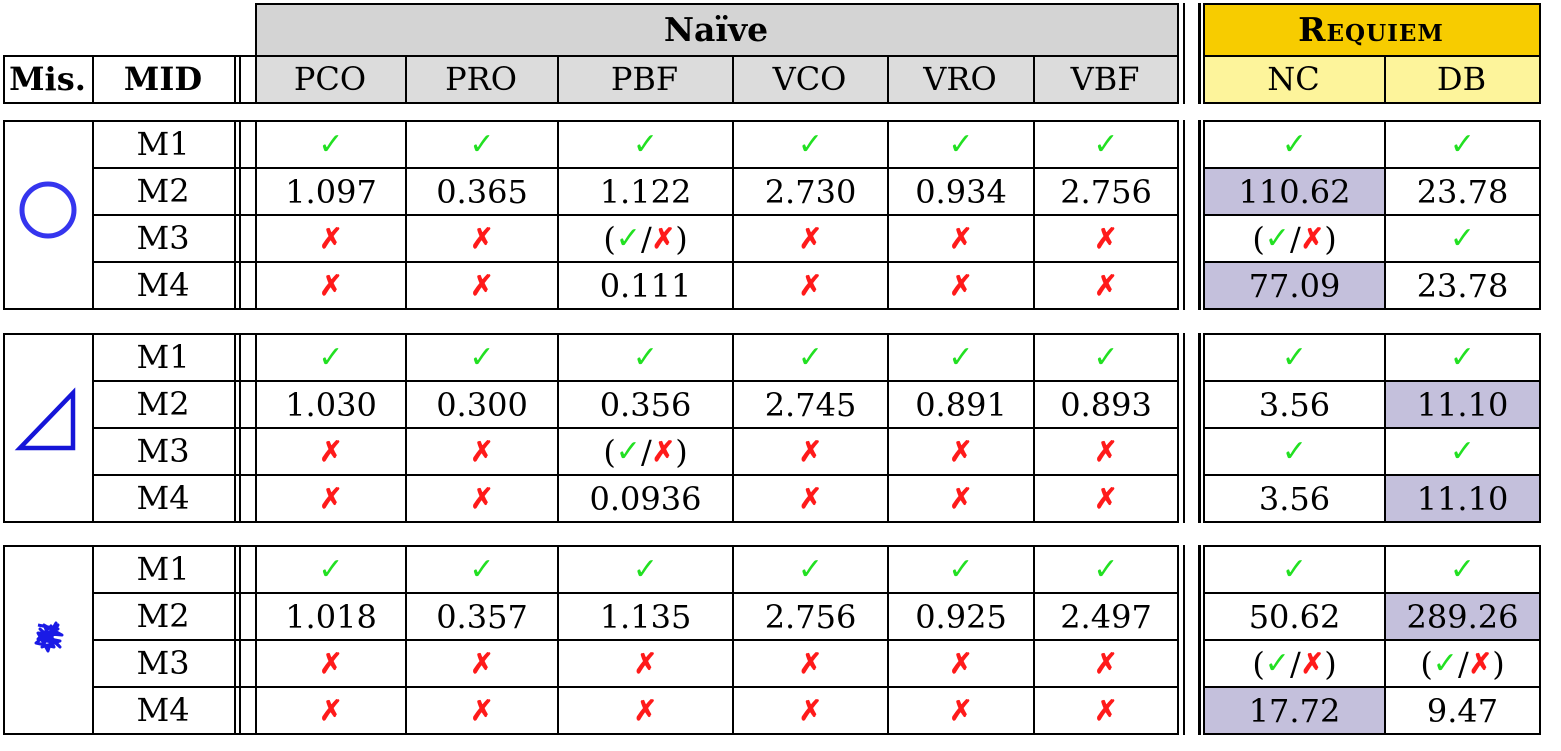 The width and height of the screenshot is (1561, 751). What do you see at coordinates (645, 285) in the screenshot?
I see `cell-value: 0.111` at bounding box center [645, 285].